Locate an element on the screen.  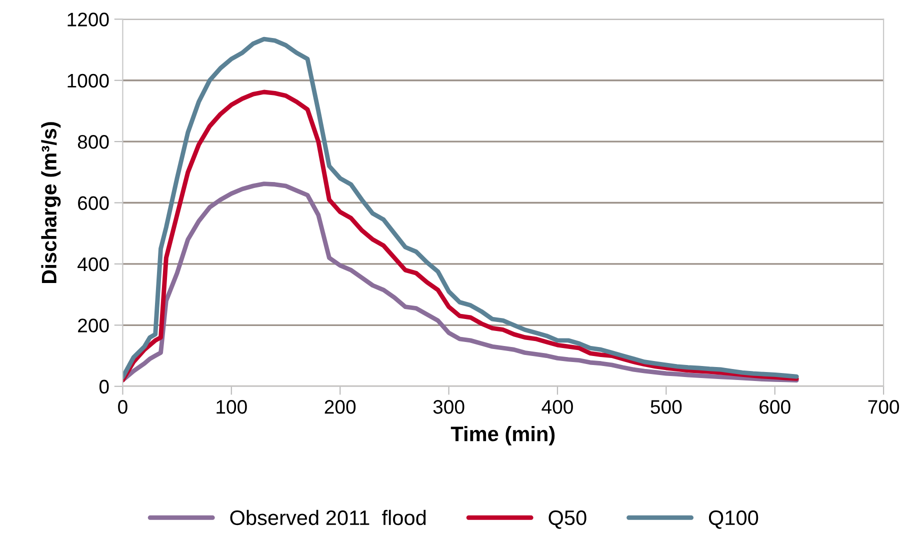
x-tick-label: 200 is located at coordinates (340, 407).